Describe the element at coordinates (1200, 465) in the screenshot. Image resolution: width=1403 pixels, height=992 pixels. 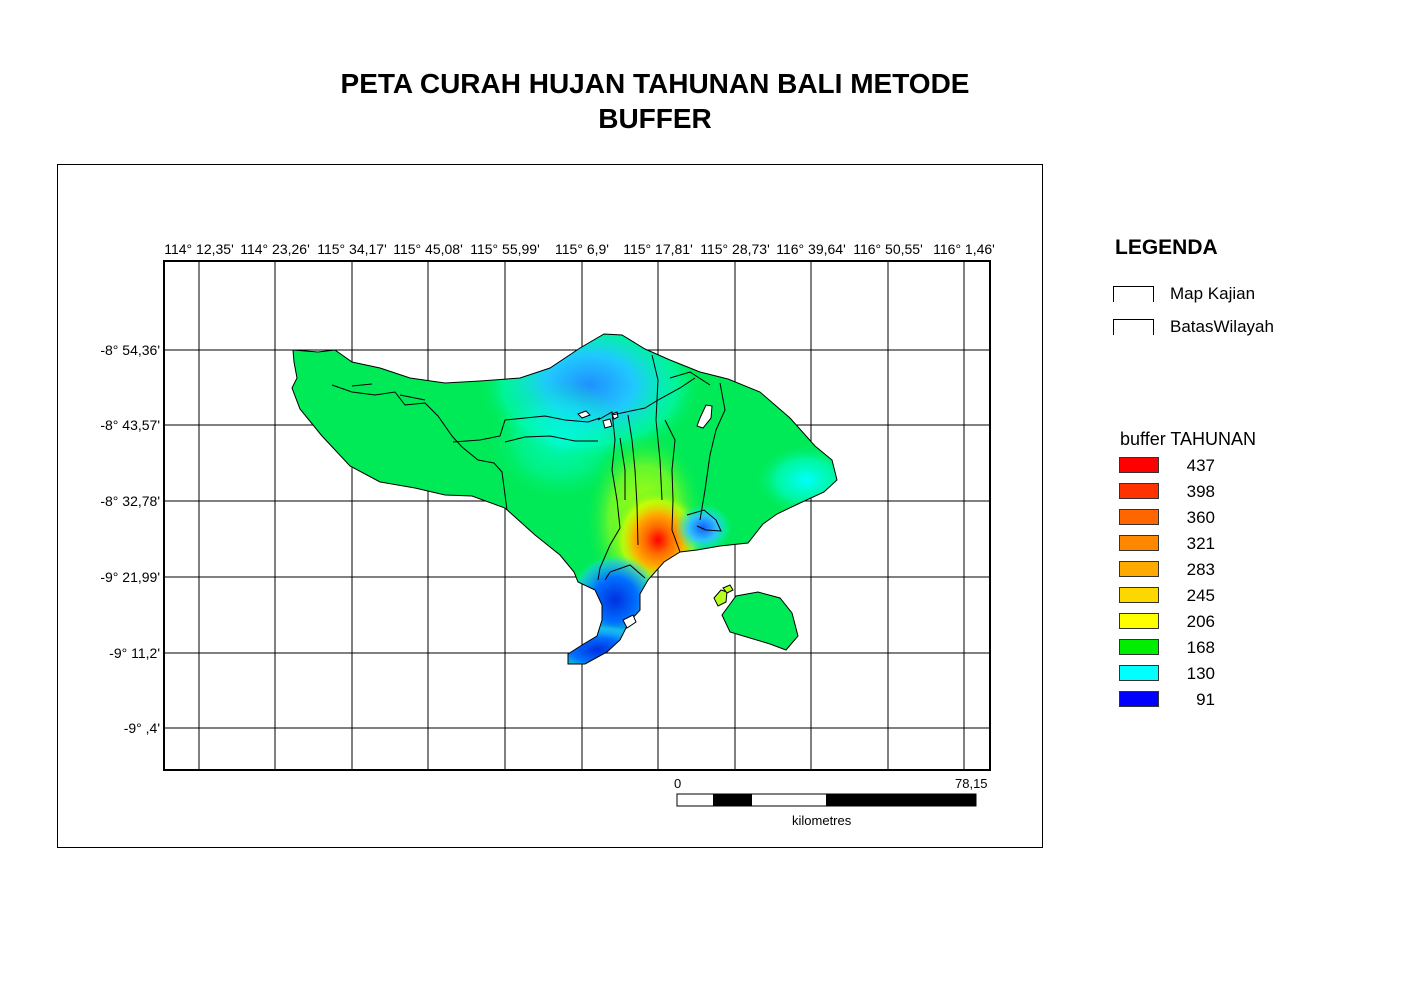
I see `color-ramp-value: 437` at that location.